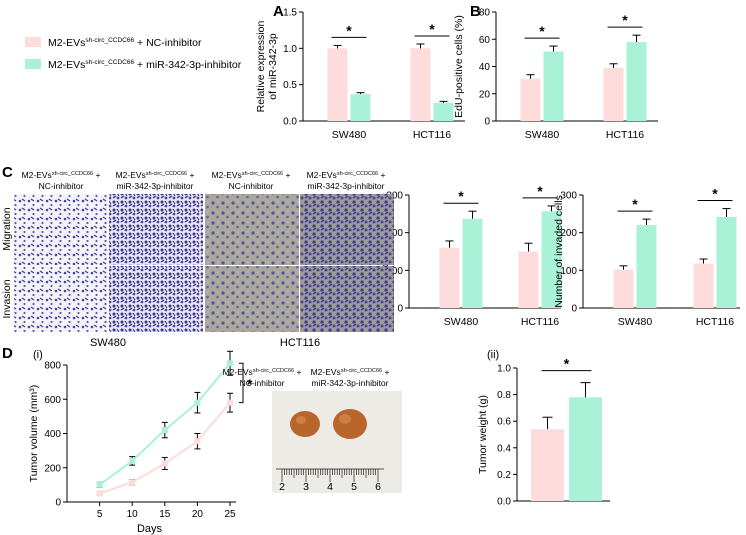 This screenshot has height=535, width=746. What do you see at coordinates (33, 64) in the screenshot?
I see `legend-swatch-mir` at bounding box center [33, 64].